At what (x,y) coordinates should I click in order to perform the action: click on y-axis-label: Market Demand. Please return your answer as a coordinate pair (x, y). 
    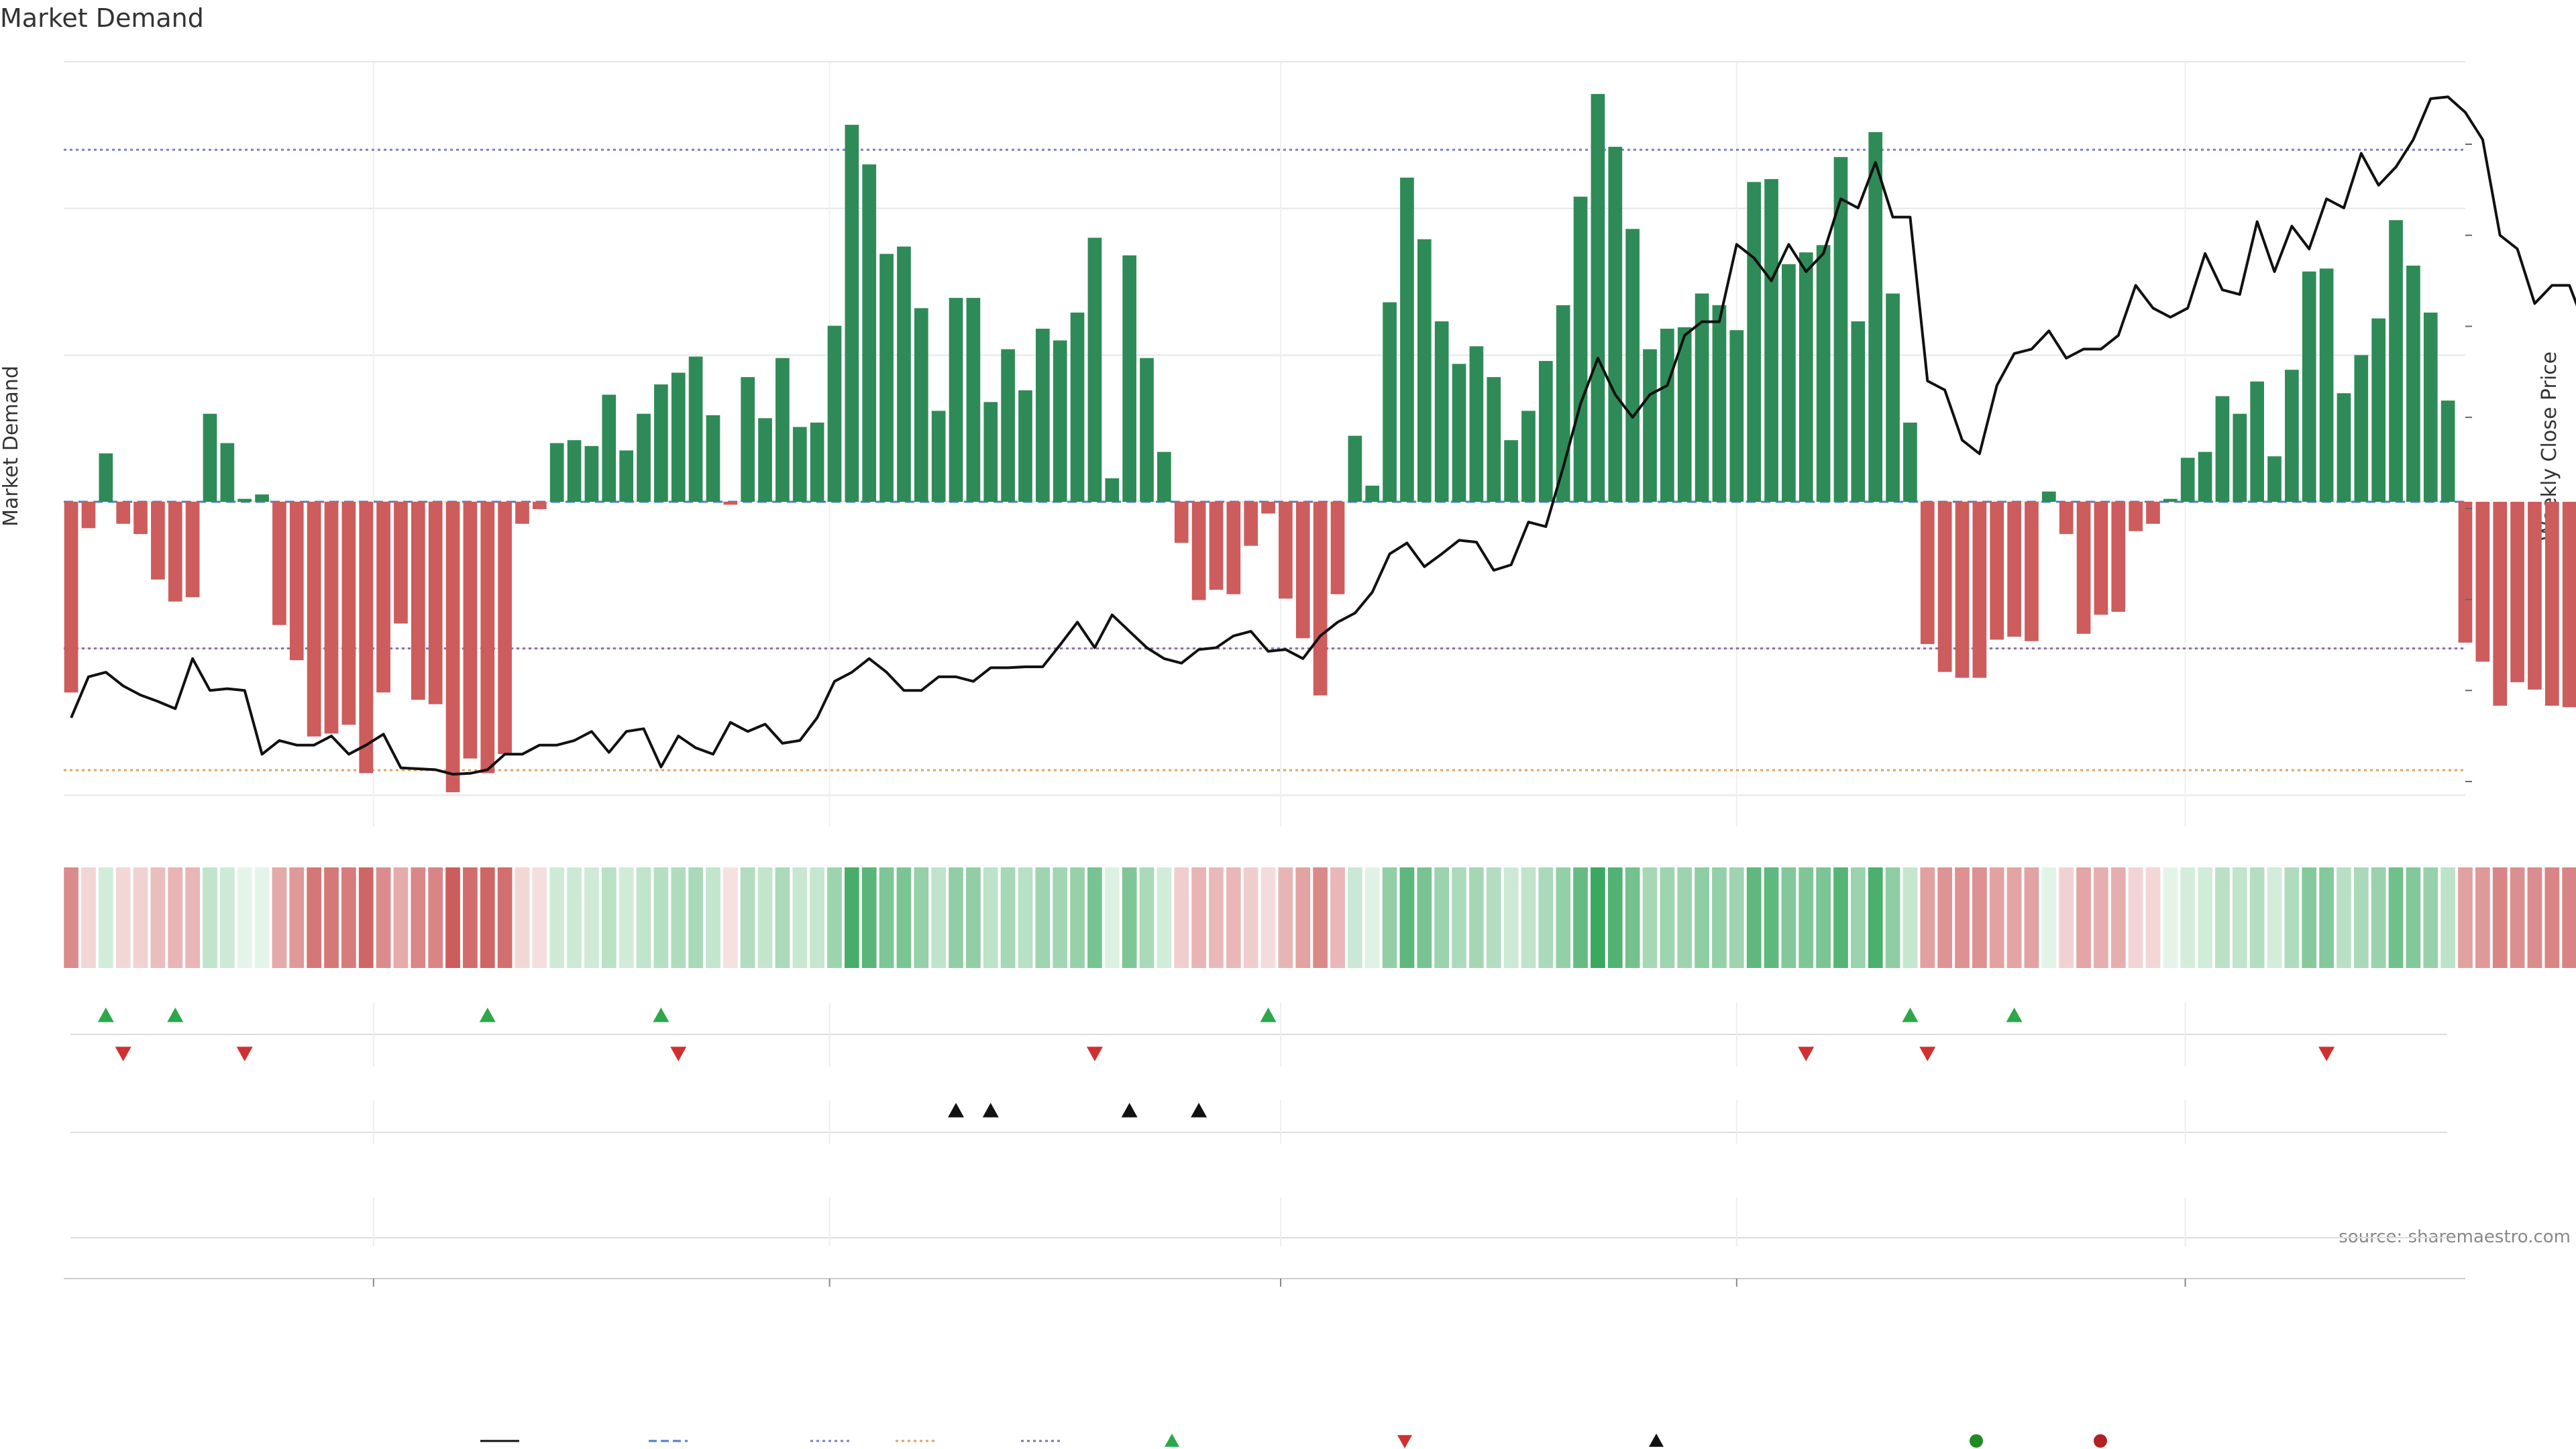
    Looking at the image, I should click on (11, 446).